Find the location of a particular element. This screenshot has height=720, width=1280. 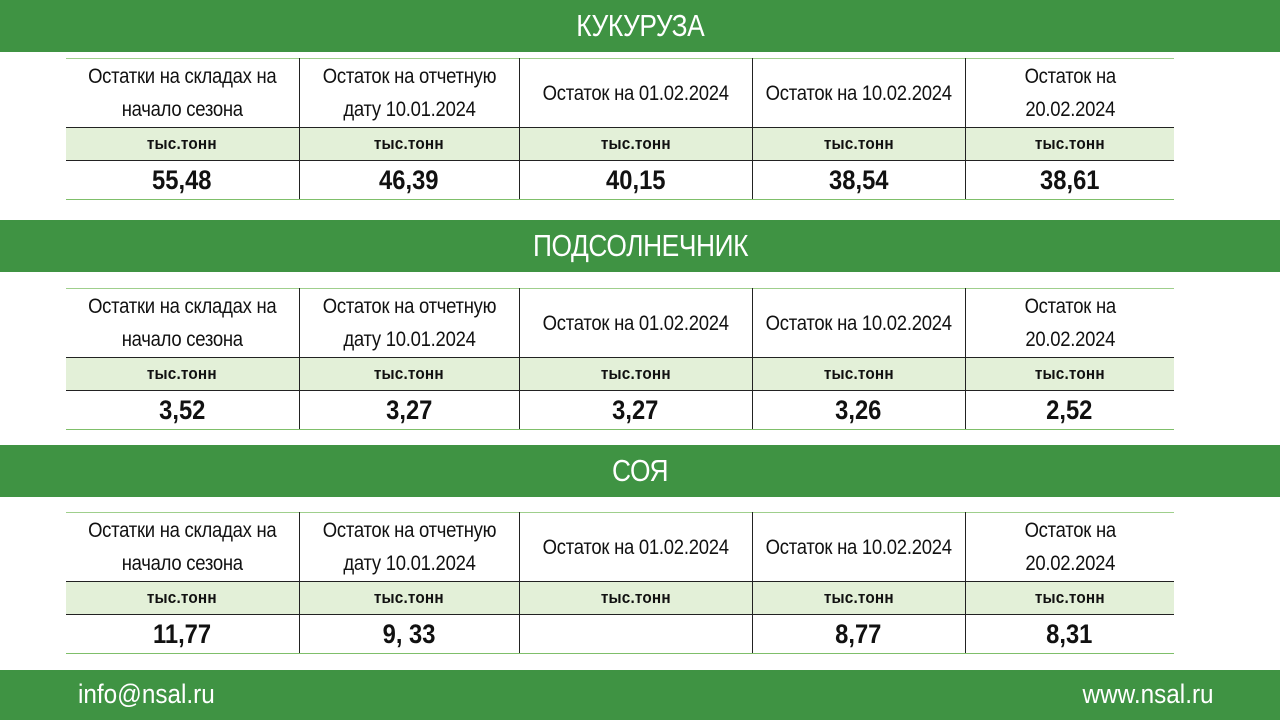

value-cell: 11,77 is located at coordinates (183, 634).